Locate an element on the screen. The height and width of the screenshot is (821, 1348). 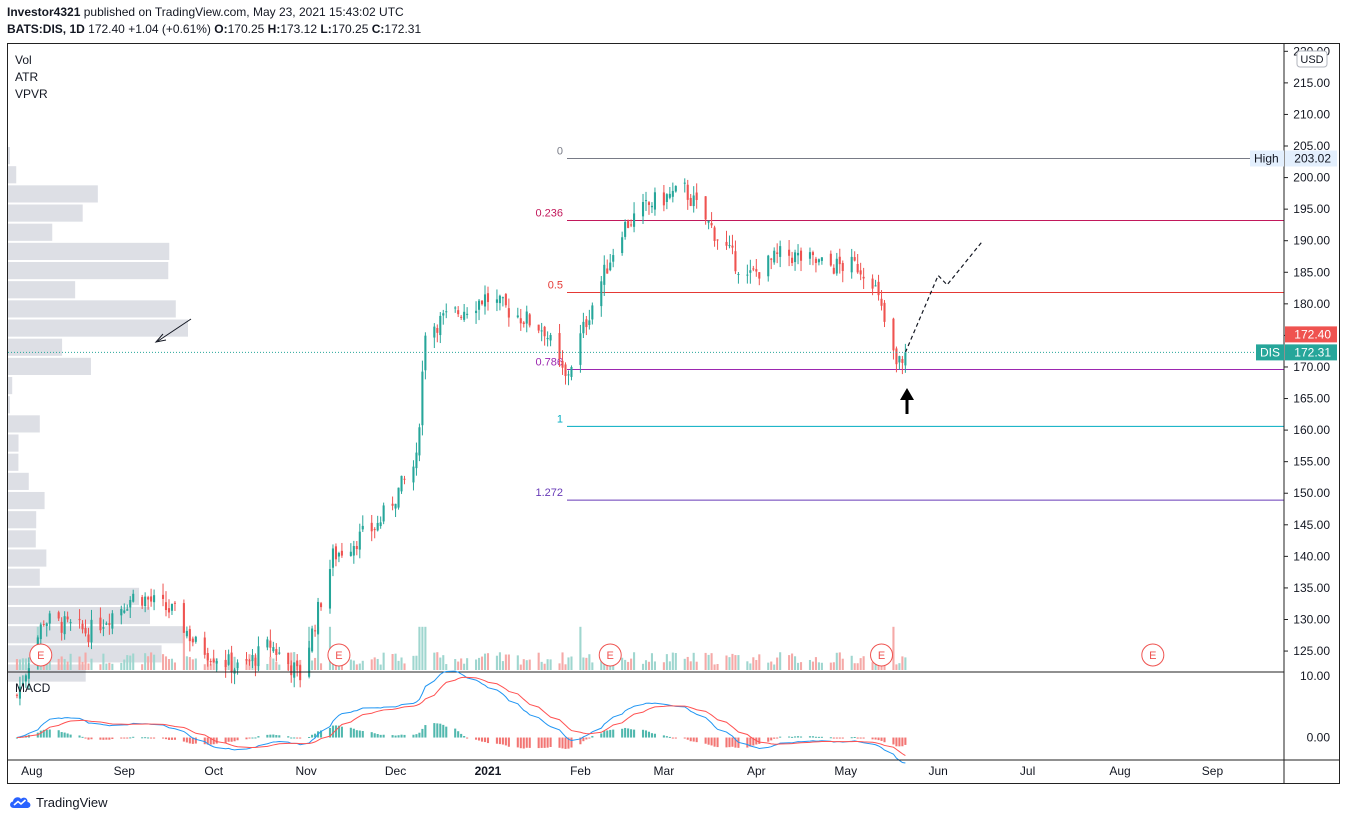
currency-label: USD is located at coordinates (1311, 60).